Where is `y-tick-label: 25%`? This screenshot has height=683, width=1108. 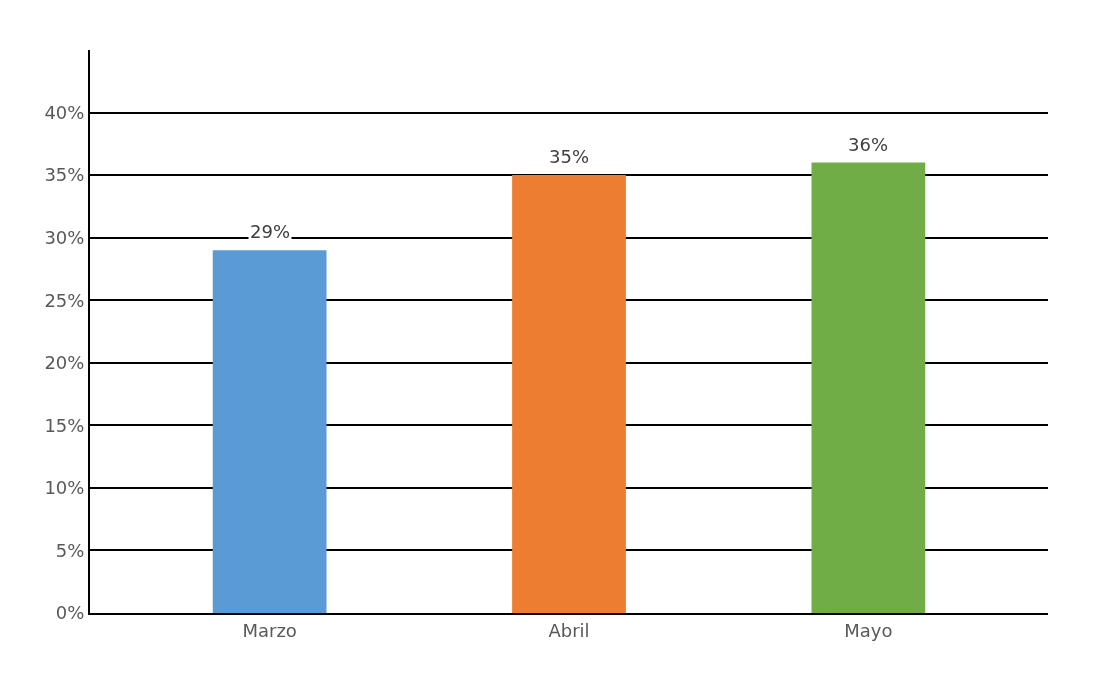
y-tick-label: 25% is located at coordinates (64, 300).